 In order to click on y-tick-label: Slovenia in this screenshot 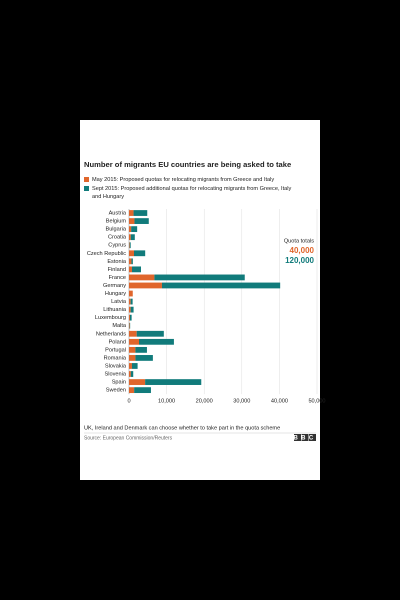, I will do `click(116, 375)`.